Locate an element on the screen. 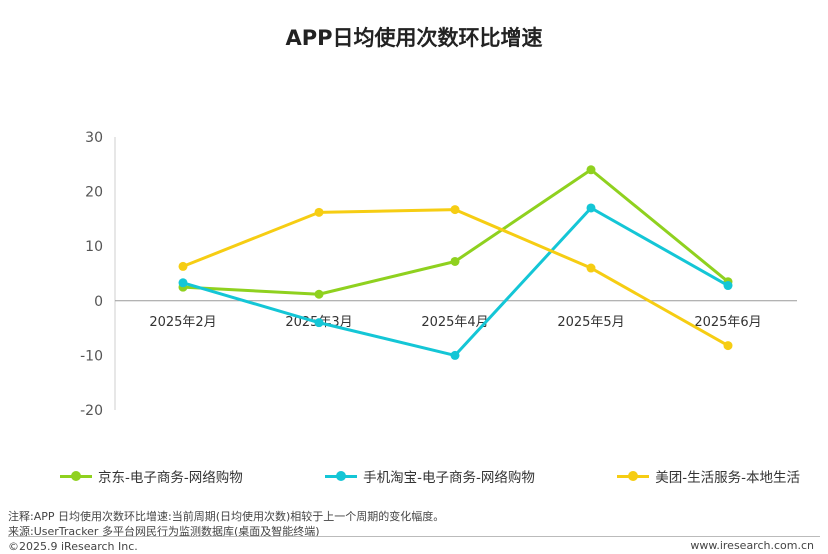 Image resolution: width=828 pixels, height=554 pixels. legend-swatch-jd is located at coordinates (76, 476).